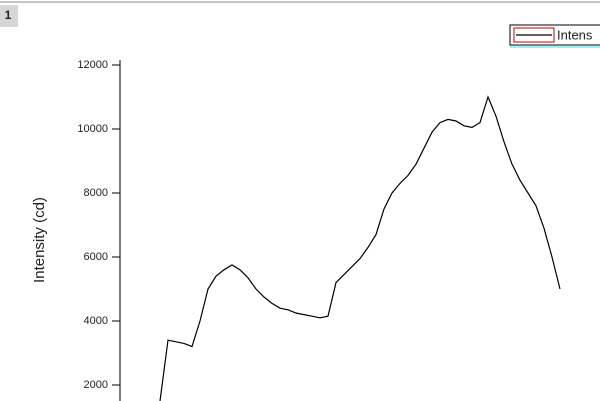 The height and width of the screenshot is (401, 600). I want to click on y-tick-label: 8000, so click(96, 193).